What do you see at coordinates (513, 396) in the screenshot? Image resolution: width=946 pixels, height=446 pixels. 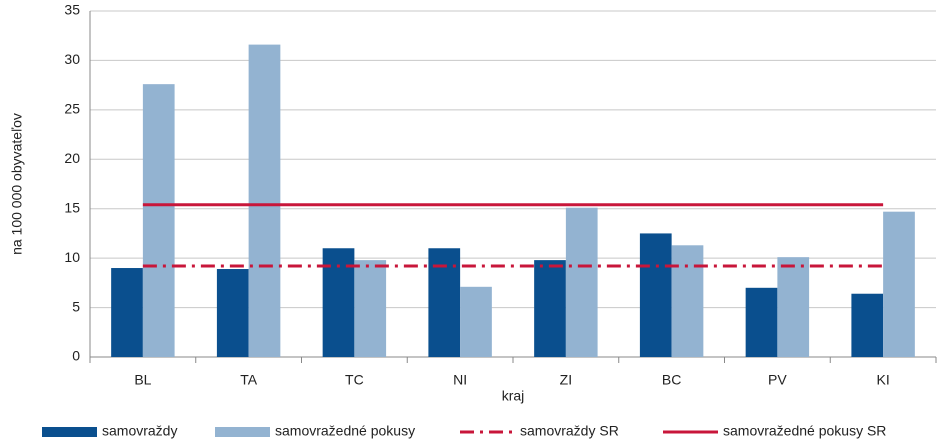 I see `x-axis-label: kraj` at bounding box center [513, 396].